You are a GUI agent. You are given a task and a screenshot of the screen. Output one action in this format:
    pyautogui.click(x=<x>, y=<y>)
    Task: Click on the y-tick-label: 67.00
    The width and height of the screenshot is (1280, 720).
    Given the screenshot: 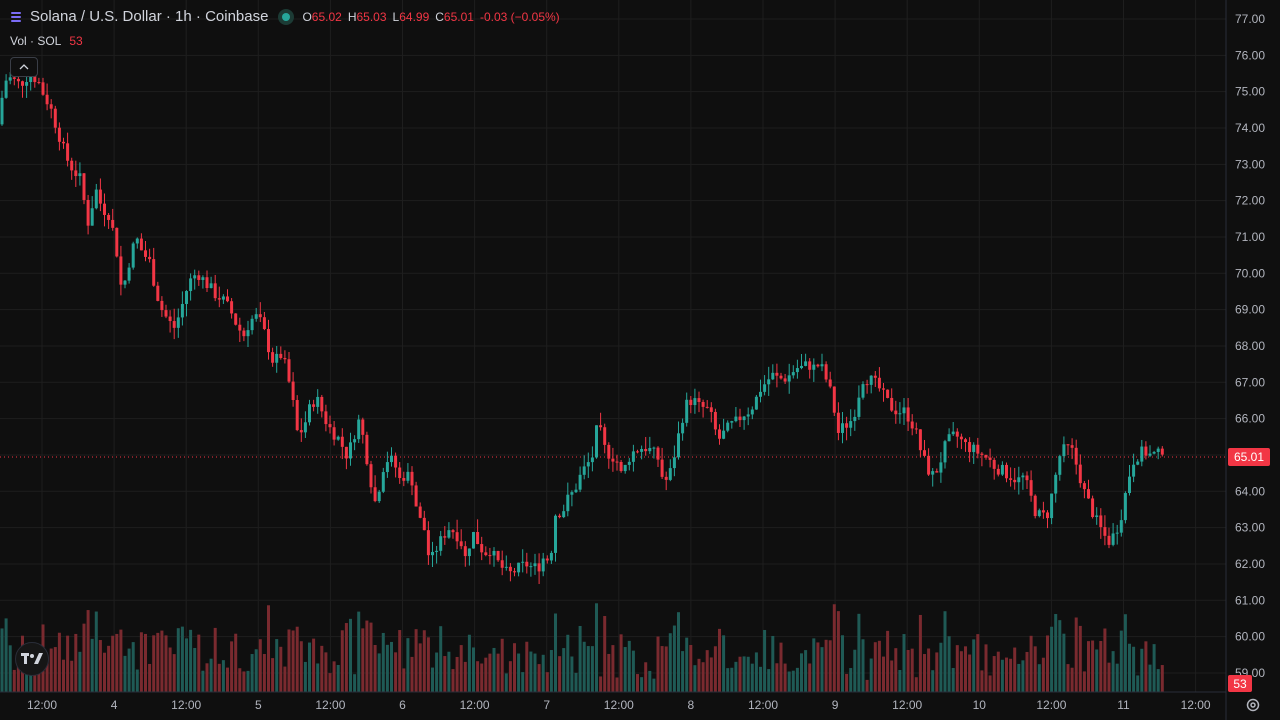 What is the action you would take?
    pyautogui.click(x=1250, y=382)
    